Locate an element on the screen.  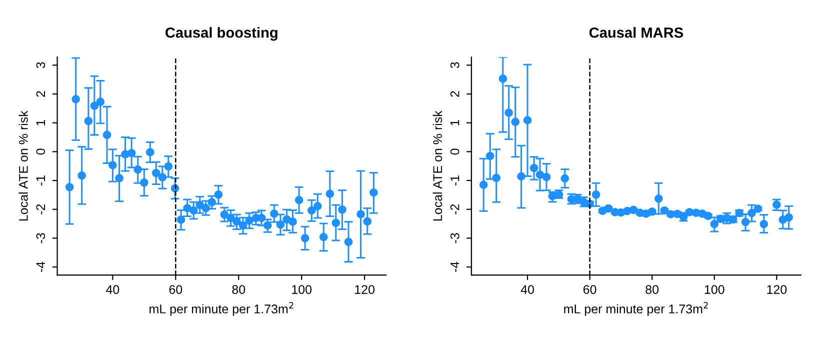
chart-title: Causal boosting is located at coordinates (221, 34).